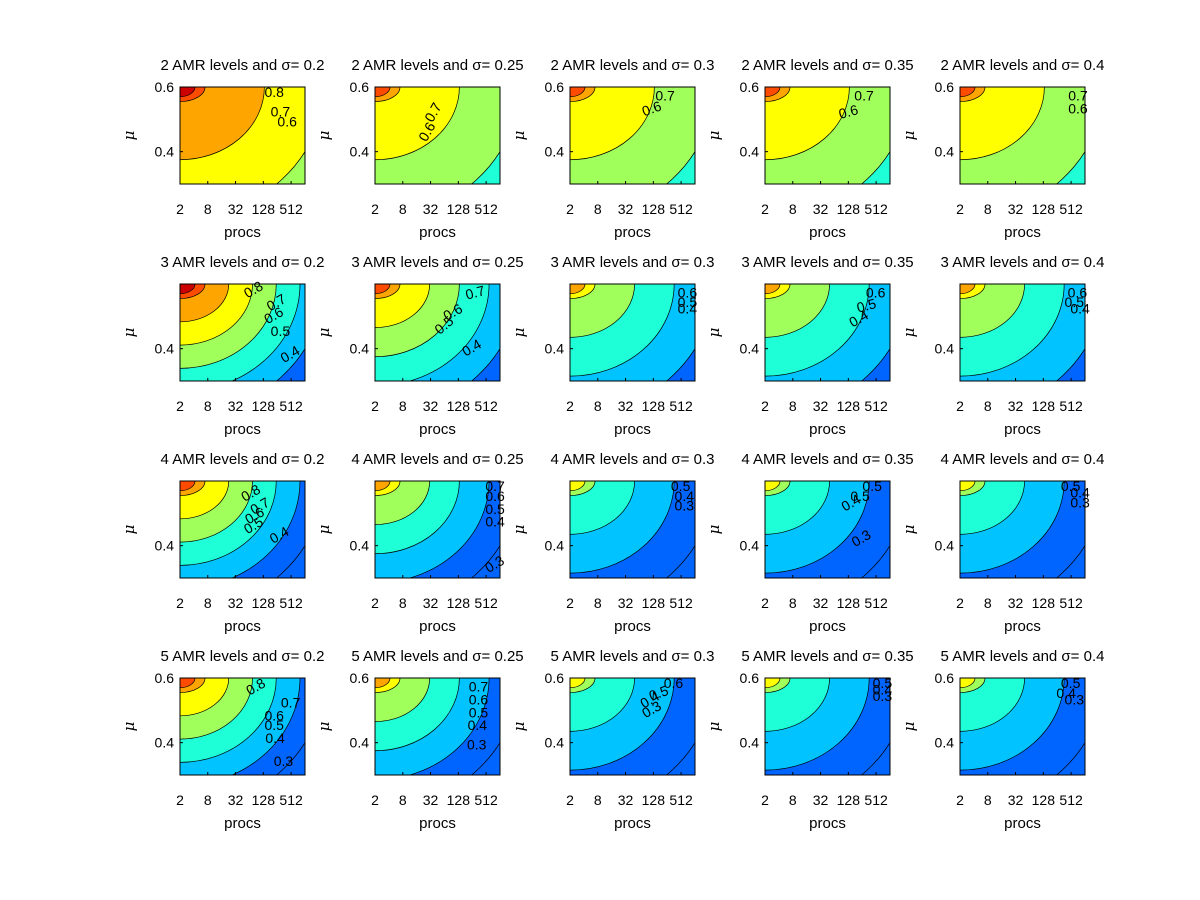  Describe the element at coordinates (437, 459) in the screenshot. I see `panel-title: 4 AMR levels and σ= 0.25` at that location.